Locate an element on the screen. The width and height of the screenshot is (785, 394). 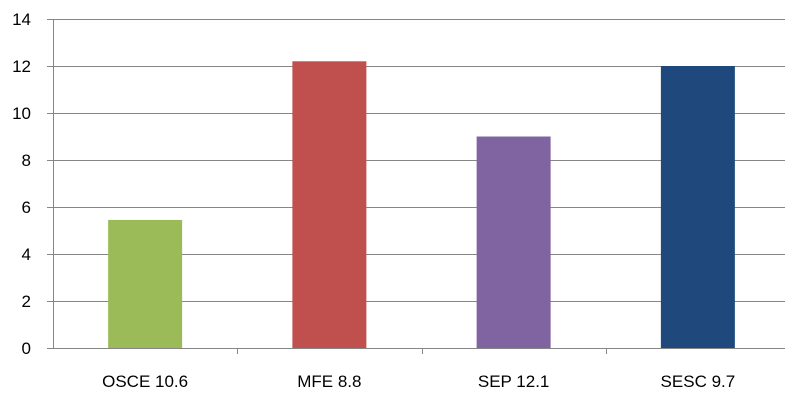
bar-osce is located at coordinates (145, 283).